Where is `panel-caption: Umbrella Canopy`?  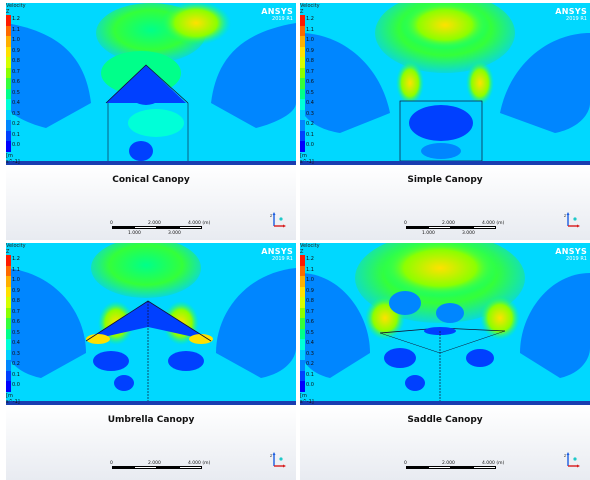
panel-caption: Umbrella Canopy is located at coordinates (151, 420).